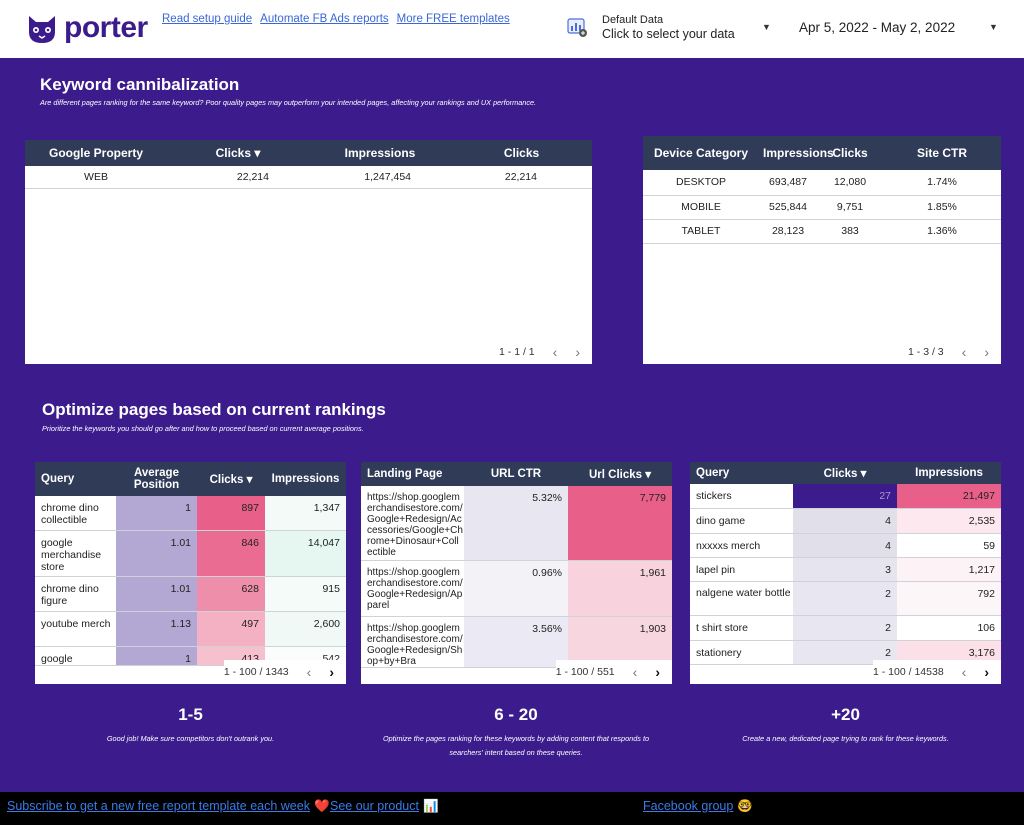  I want to click on cell: 12,080, so click(850, 183).